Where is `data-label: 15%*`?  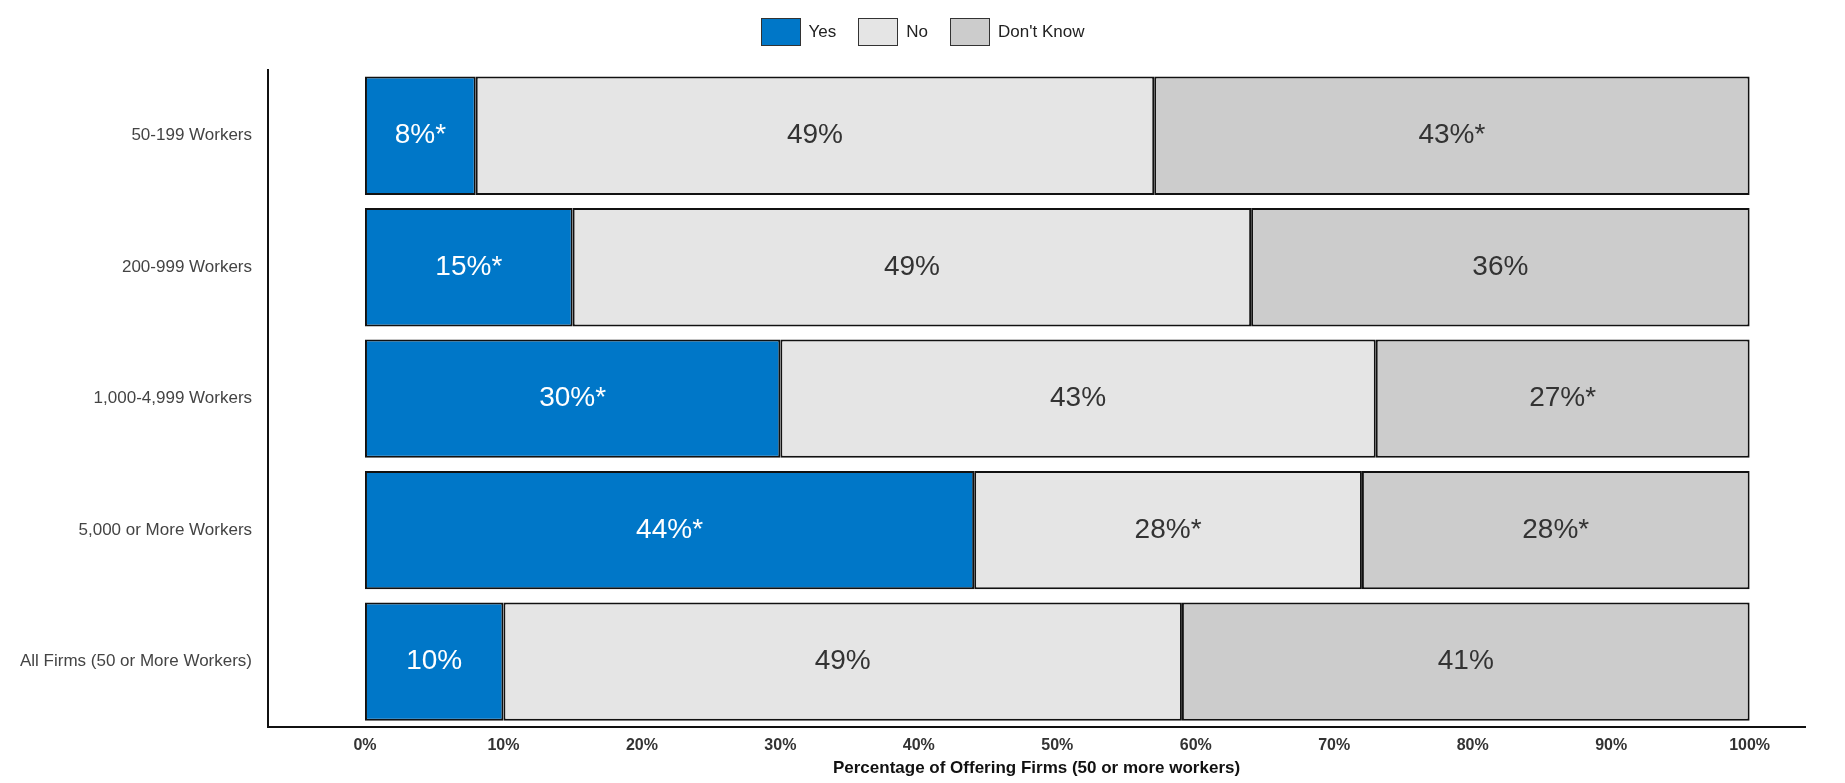 data-label: 15%* is located at coordinates (469, 265).